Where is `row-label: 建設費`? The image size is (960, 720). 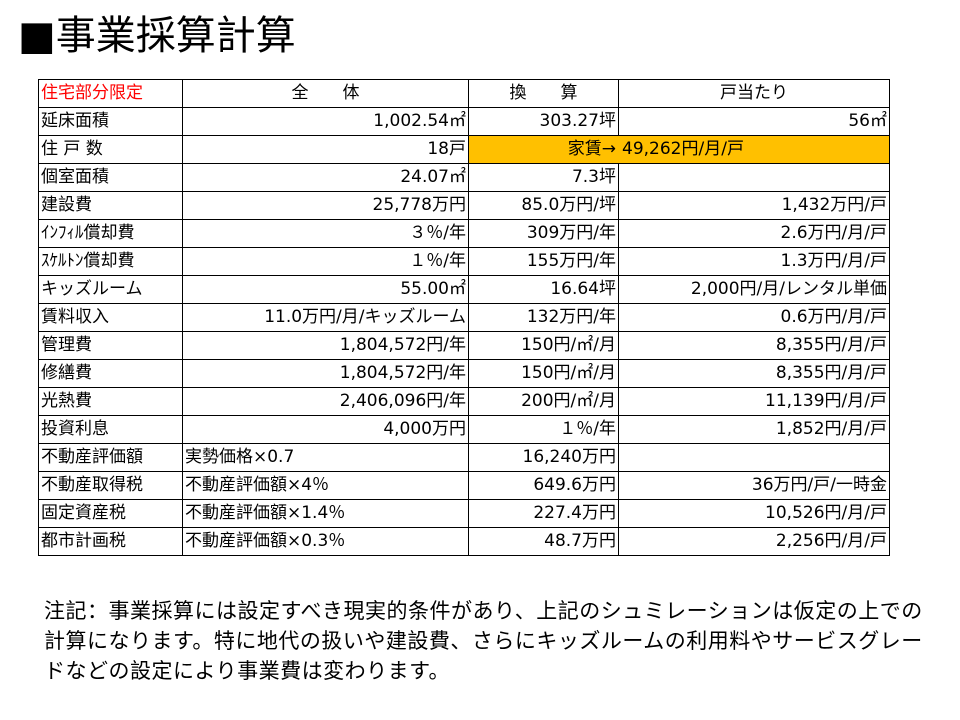
row-label: 建設費 is located at coordinates (110, 205).